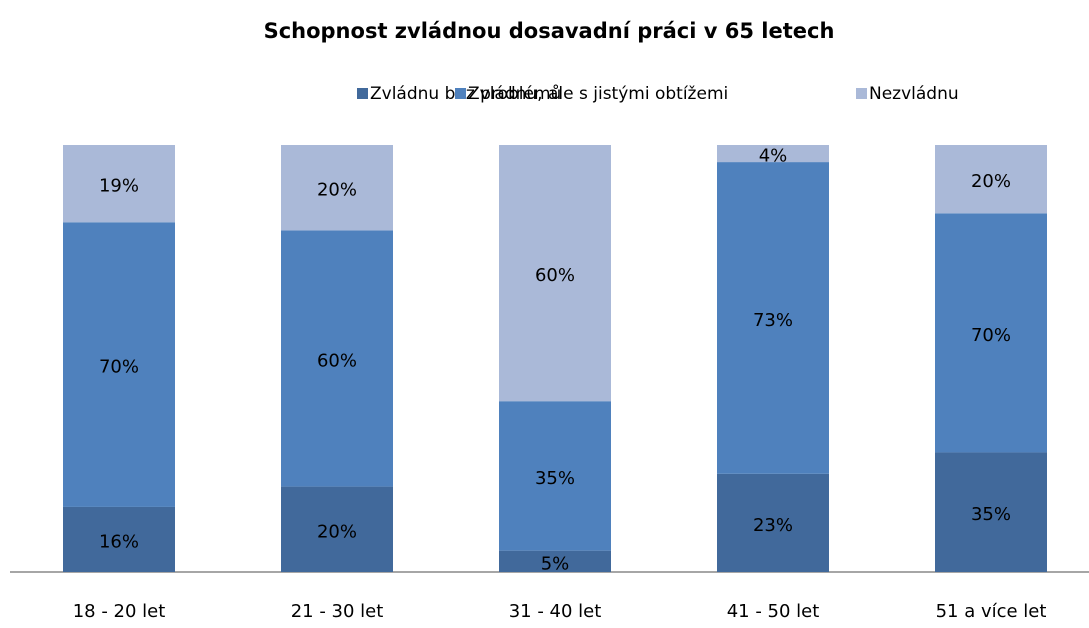 The width and height of the screenshot is (1089, 628). What do you see at coordinates (555, 611) in the screenshot?
I see `x-tick-label: 31 - 40 let` at bounding box center [555, 611].